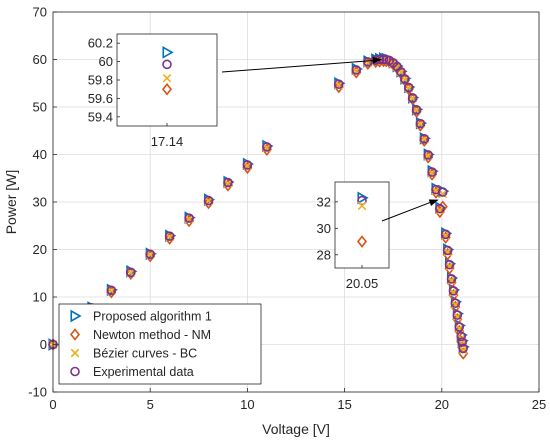  What do you see at coordinates (168, 52) in the screenshot?
I see `inset-marker-proposed` at bounding box center [168, 52].